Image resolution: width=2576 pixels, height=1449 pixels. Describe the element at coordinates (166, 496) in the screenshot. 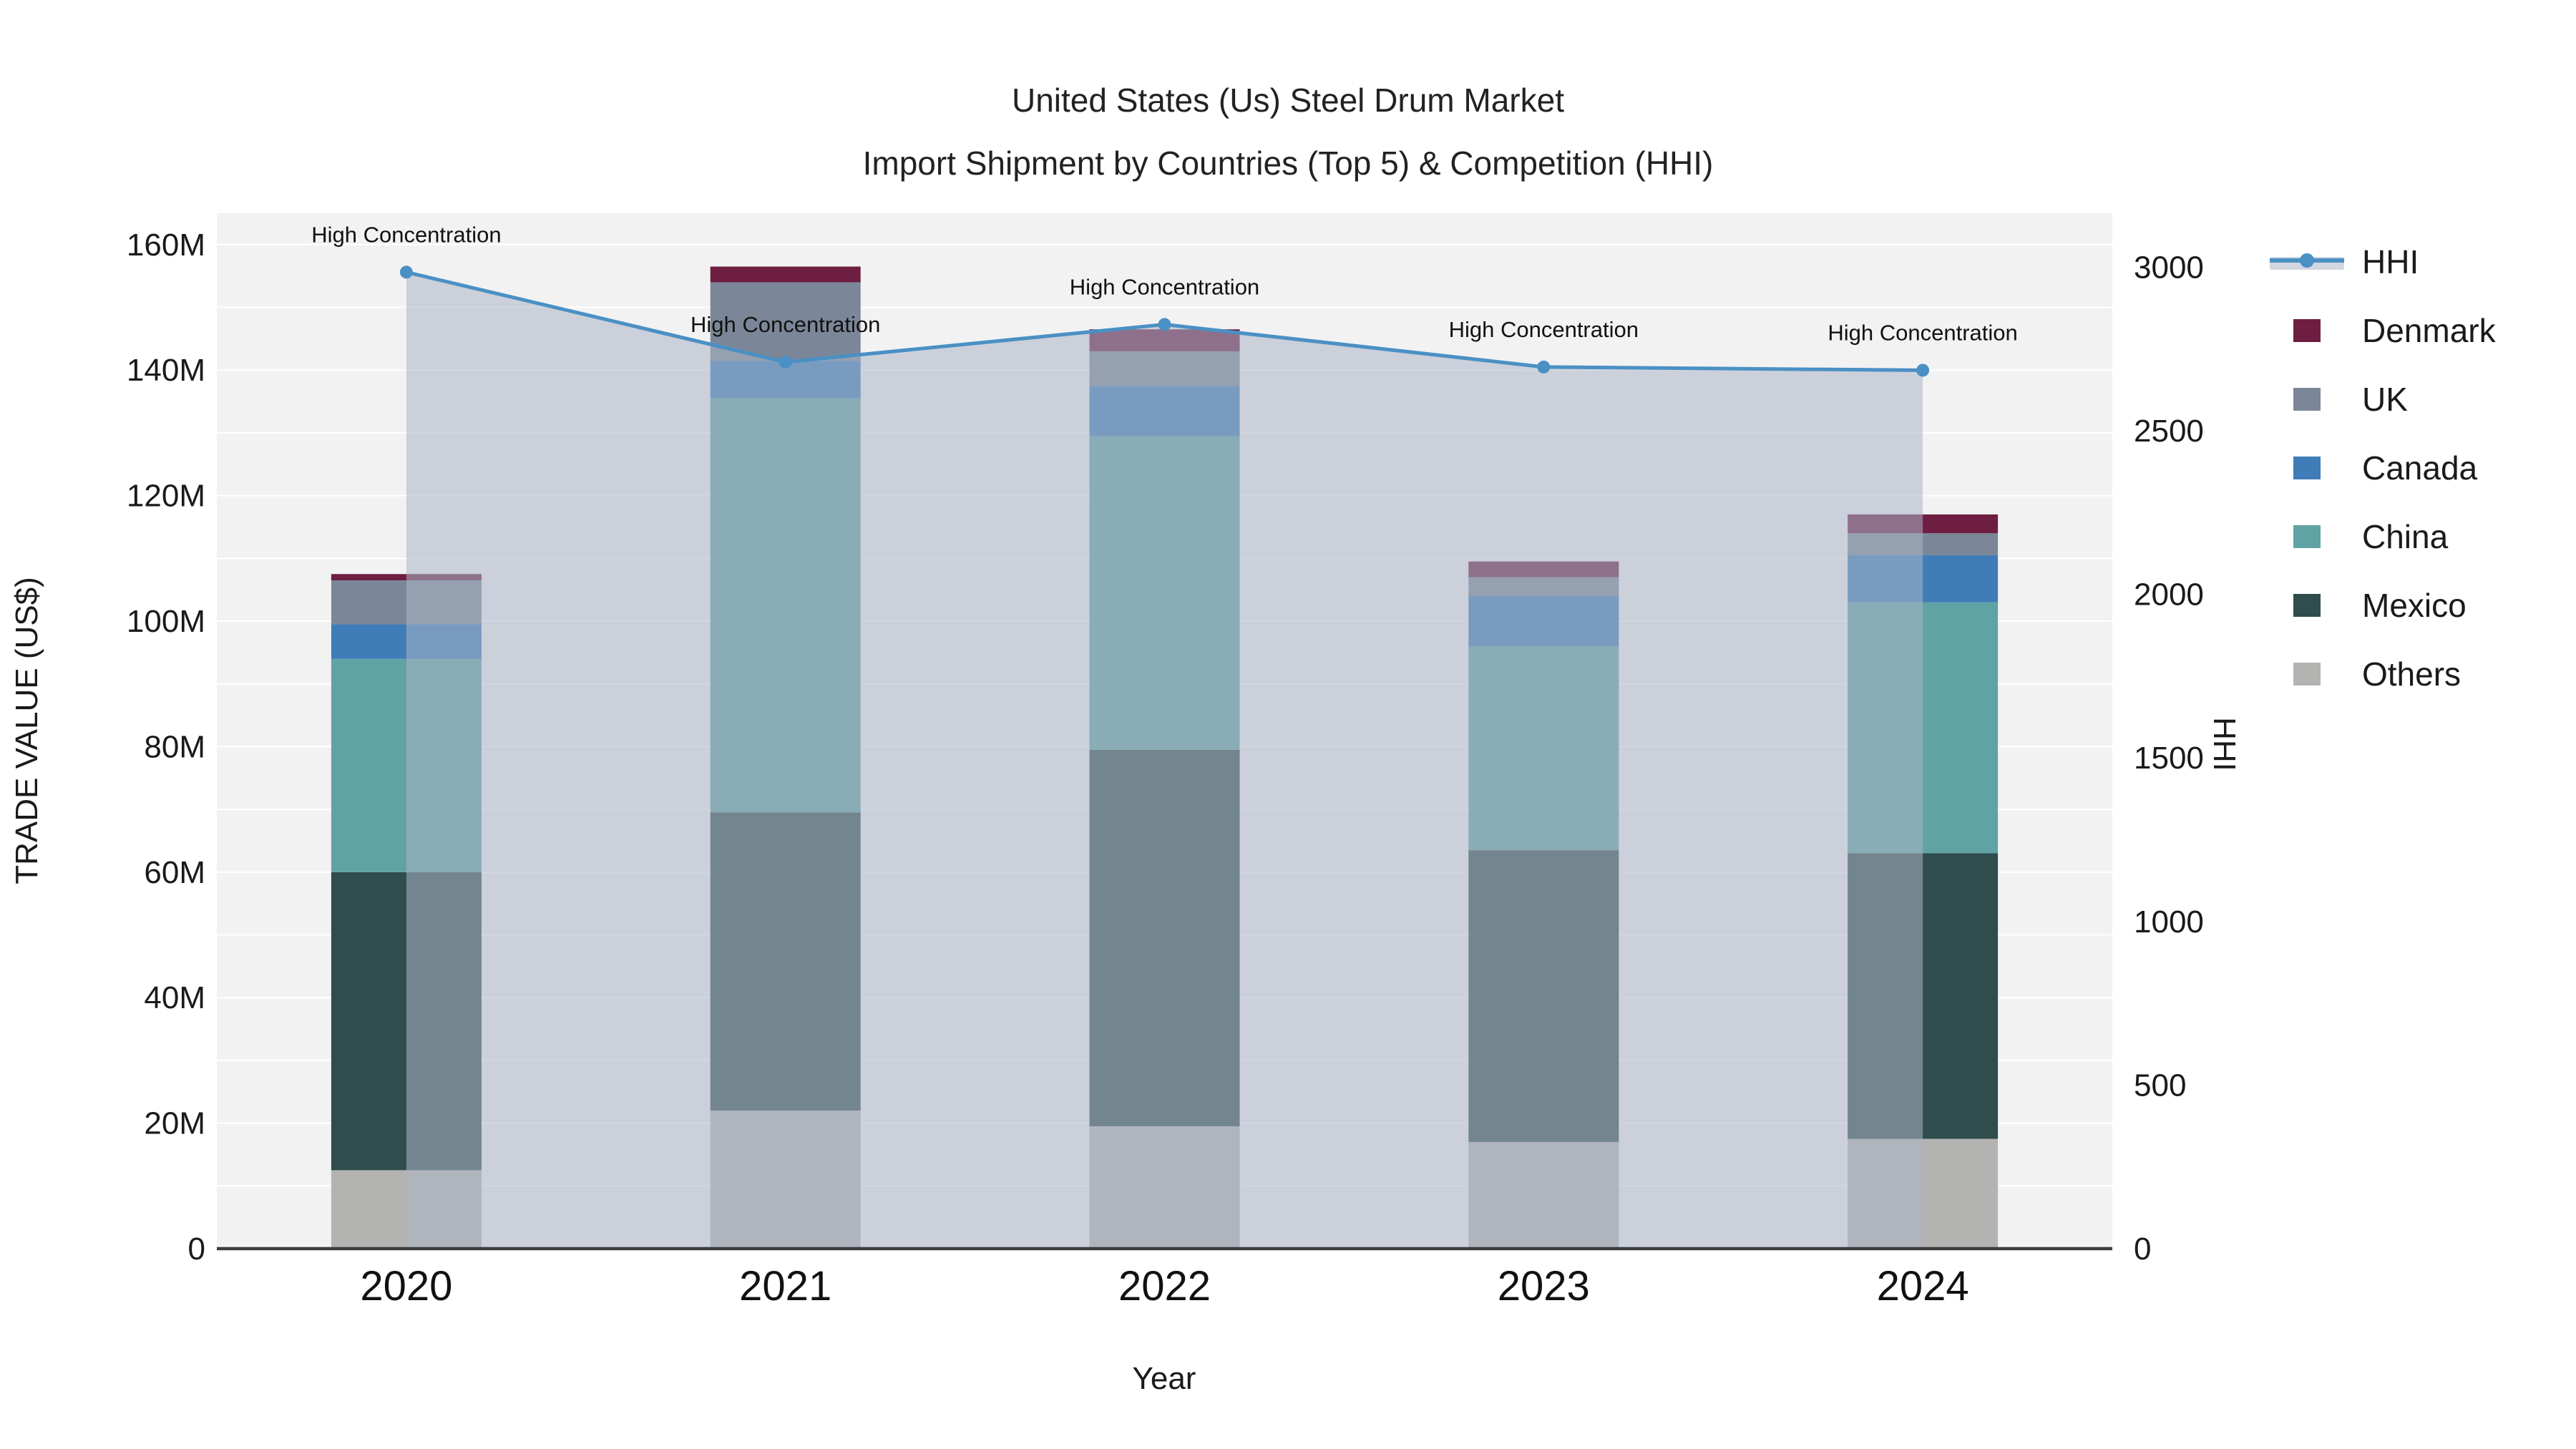

I see `y-left-tick-120M: 120M` at that location.